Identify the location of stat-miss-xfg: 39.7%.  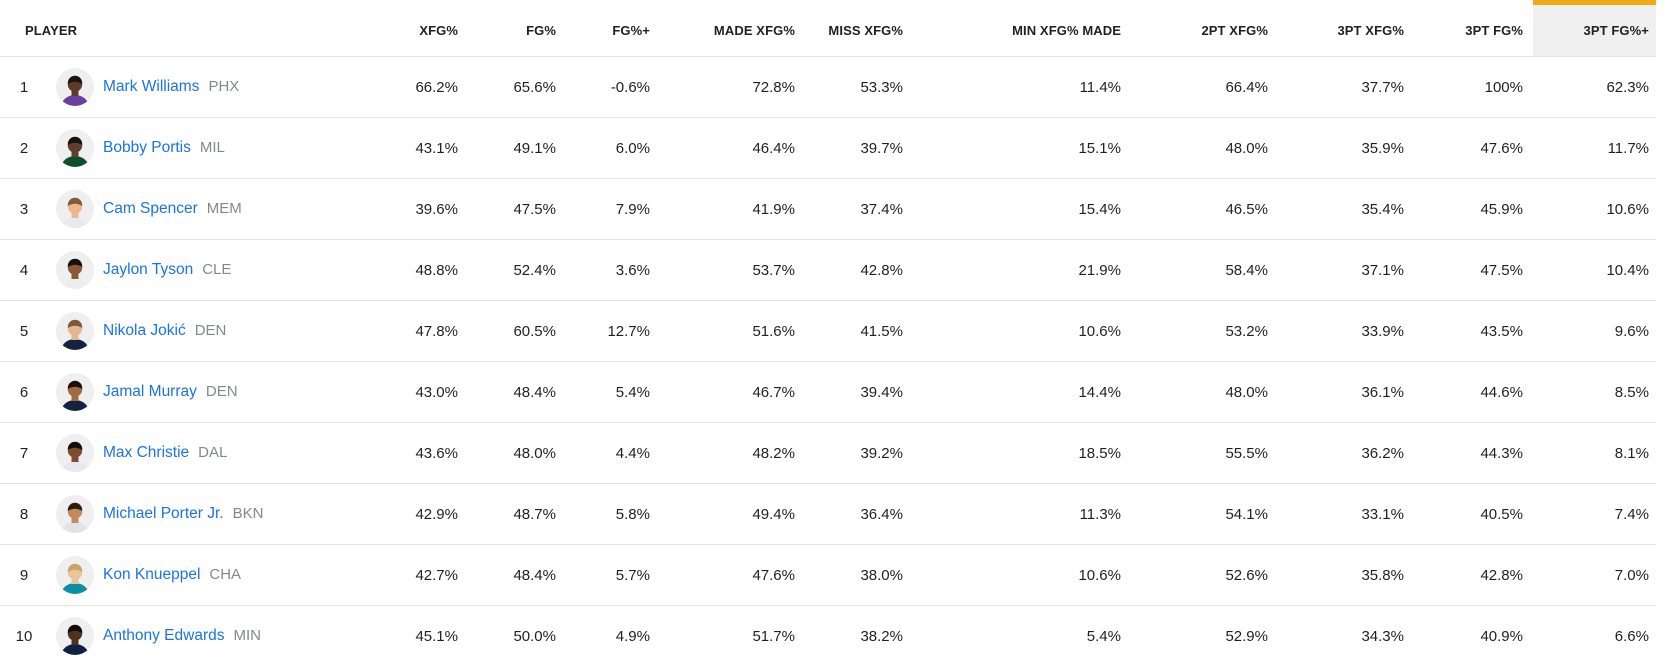
(853, 148).